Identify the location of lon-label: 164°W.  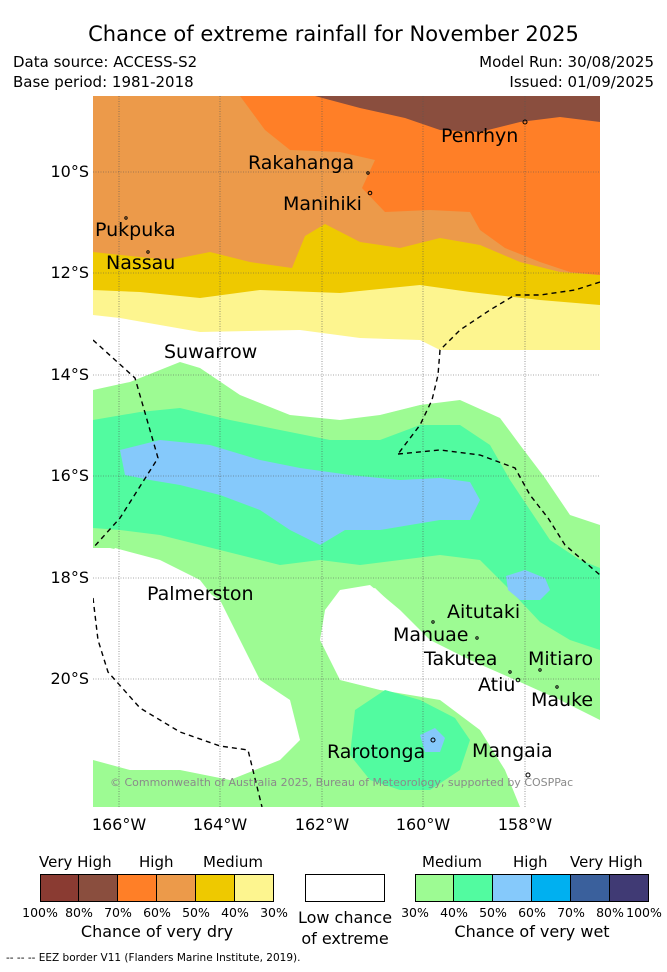
(220, 824).